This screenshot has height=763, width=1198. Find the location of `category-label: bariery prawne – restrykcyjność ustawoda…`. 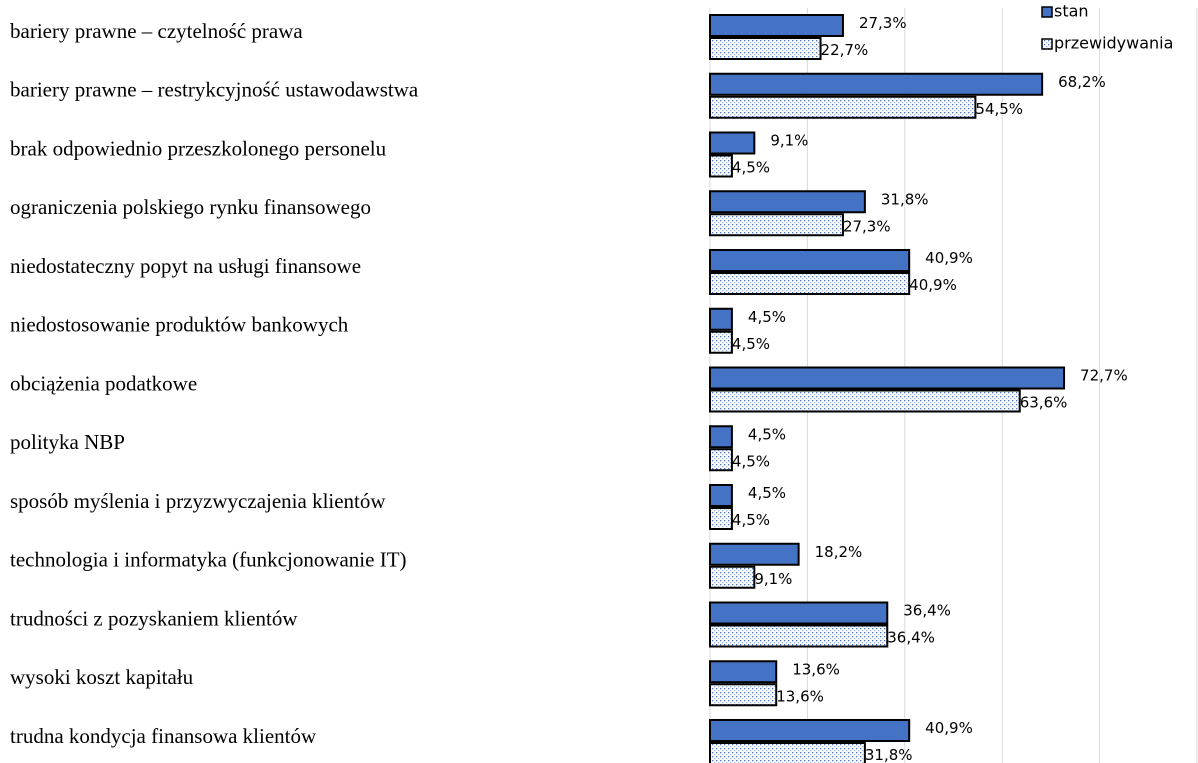

category-label: bariery prawne – restrykcyjność ustawoda… is located at coordinates (214, 90).